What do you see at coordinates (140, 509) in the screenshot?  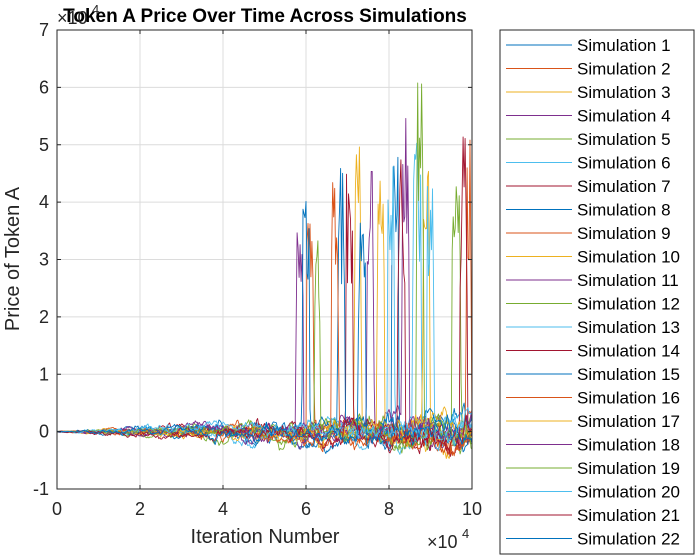 I see `x-tick-label: 2` at bounding box center [140, 509].